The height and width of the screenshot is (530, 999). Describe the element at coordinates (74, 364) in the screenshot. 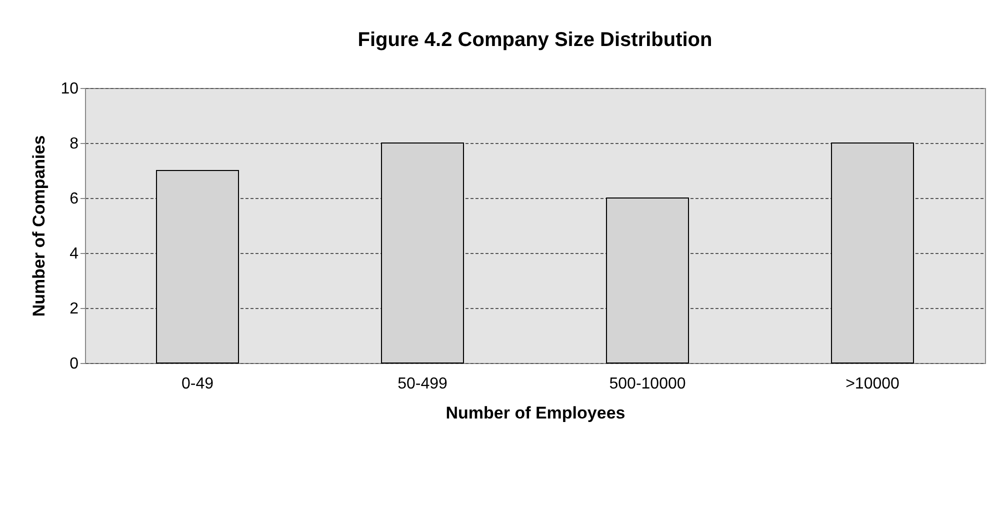

I see `y-tick-label: 0` at that location.